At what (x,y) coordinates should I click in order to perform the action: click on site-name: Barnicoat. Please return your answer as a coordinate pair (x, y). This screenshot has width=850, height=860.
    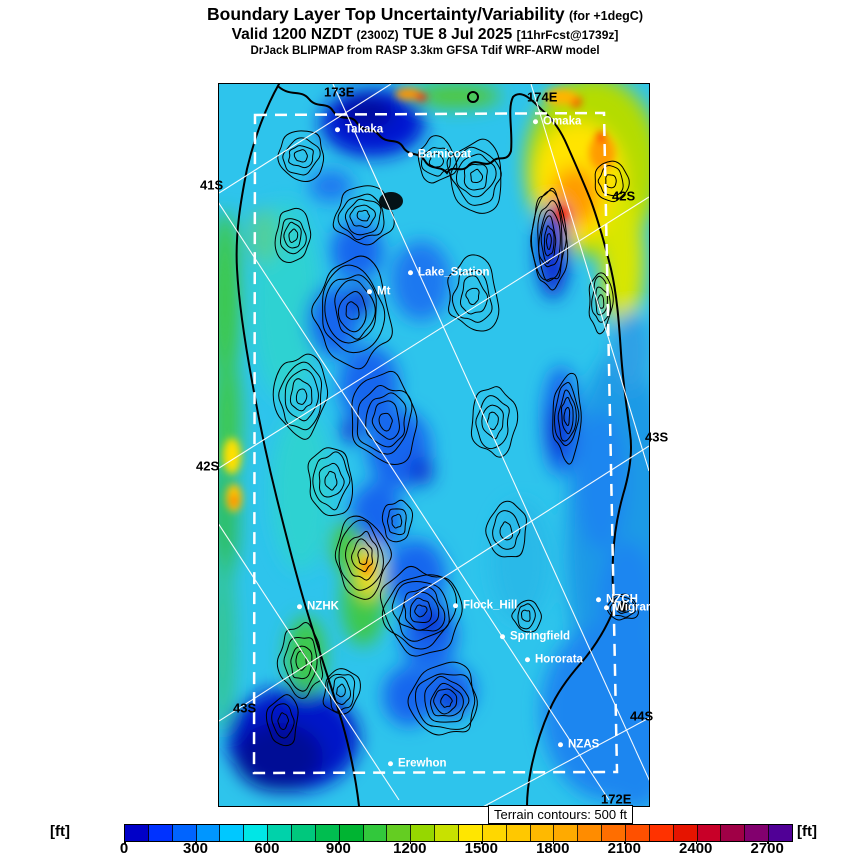
    Looking at the image, I should click on (445, 154).